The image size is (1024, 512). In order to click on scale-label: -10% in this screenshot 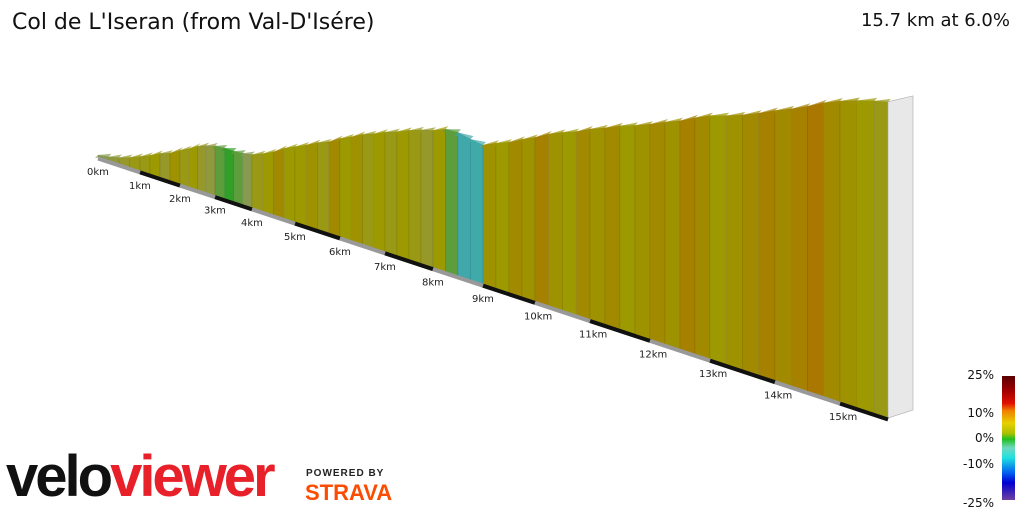, I will do `click(978, 464)`.